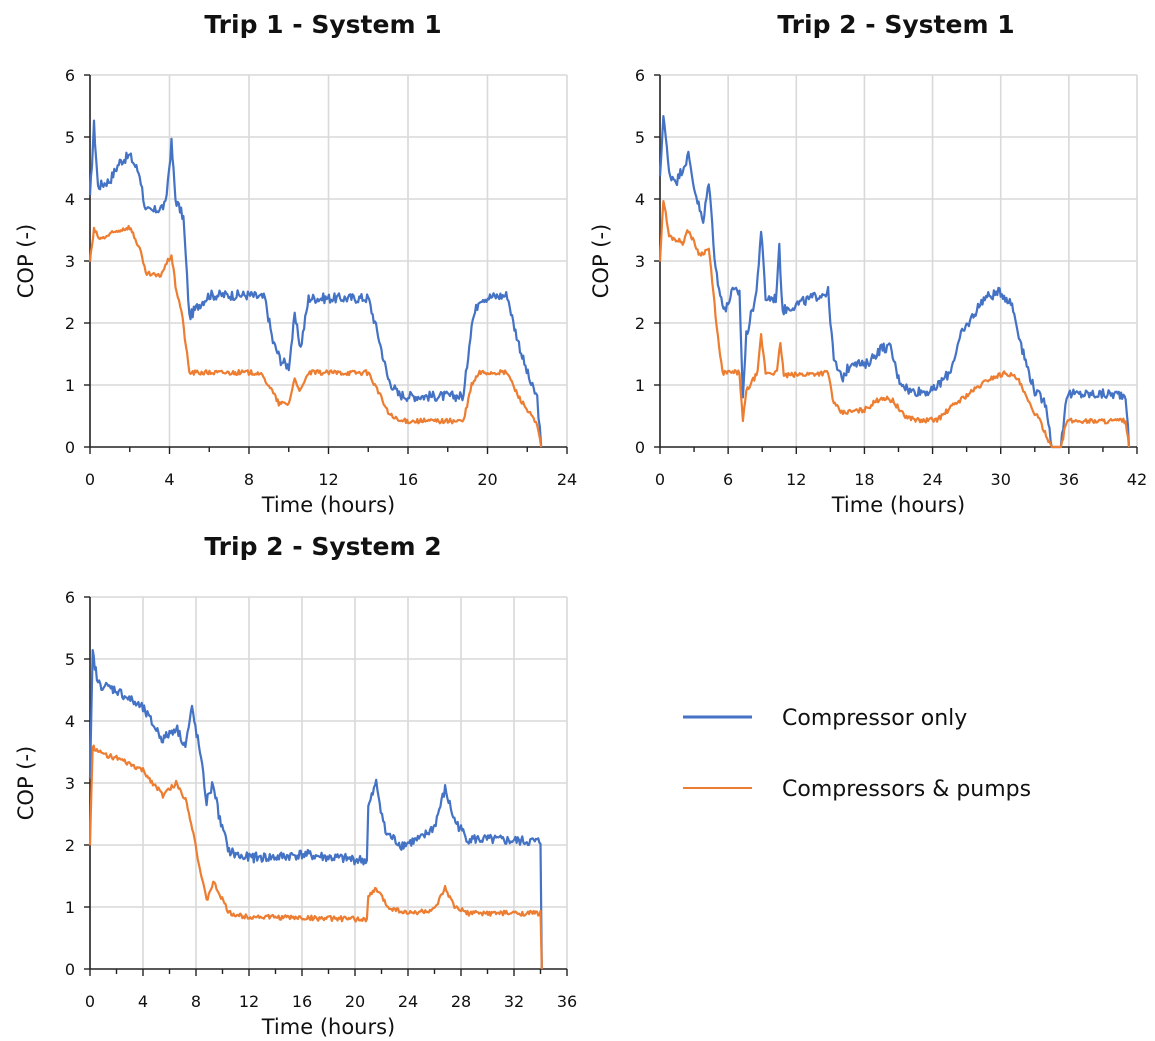 The width and height of the screenshot is (1155, 1041). Describe the element at coordinates (461, 1001) in the screenshot. I see `x-tick-label: 28` at that location.